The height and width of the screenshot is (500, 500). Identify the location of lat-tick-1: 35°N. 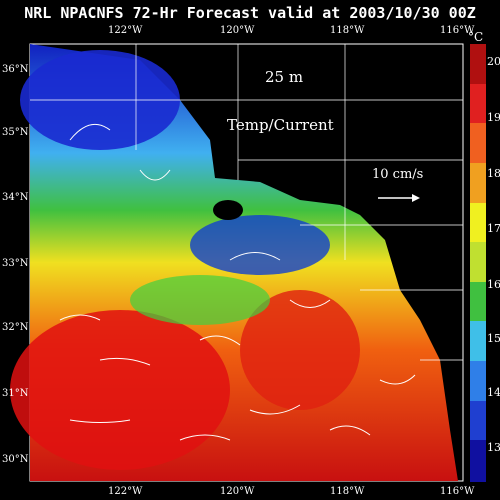
(15, 132).